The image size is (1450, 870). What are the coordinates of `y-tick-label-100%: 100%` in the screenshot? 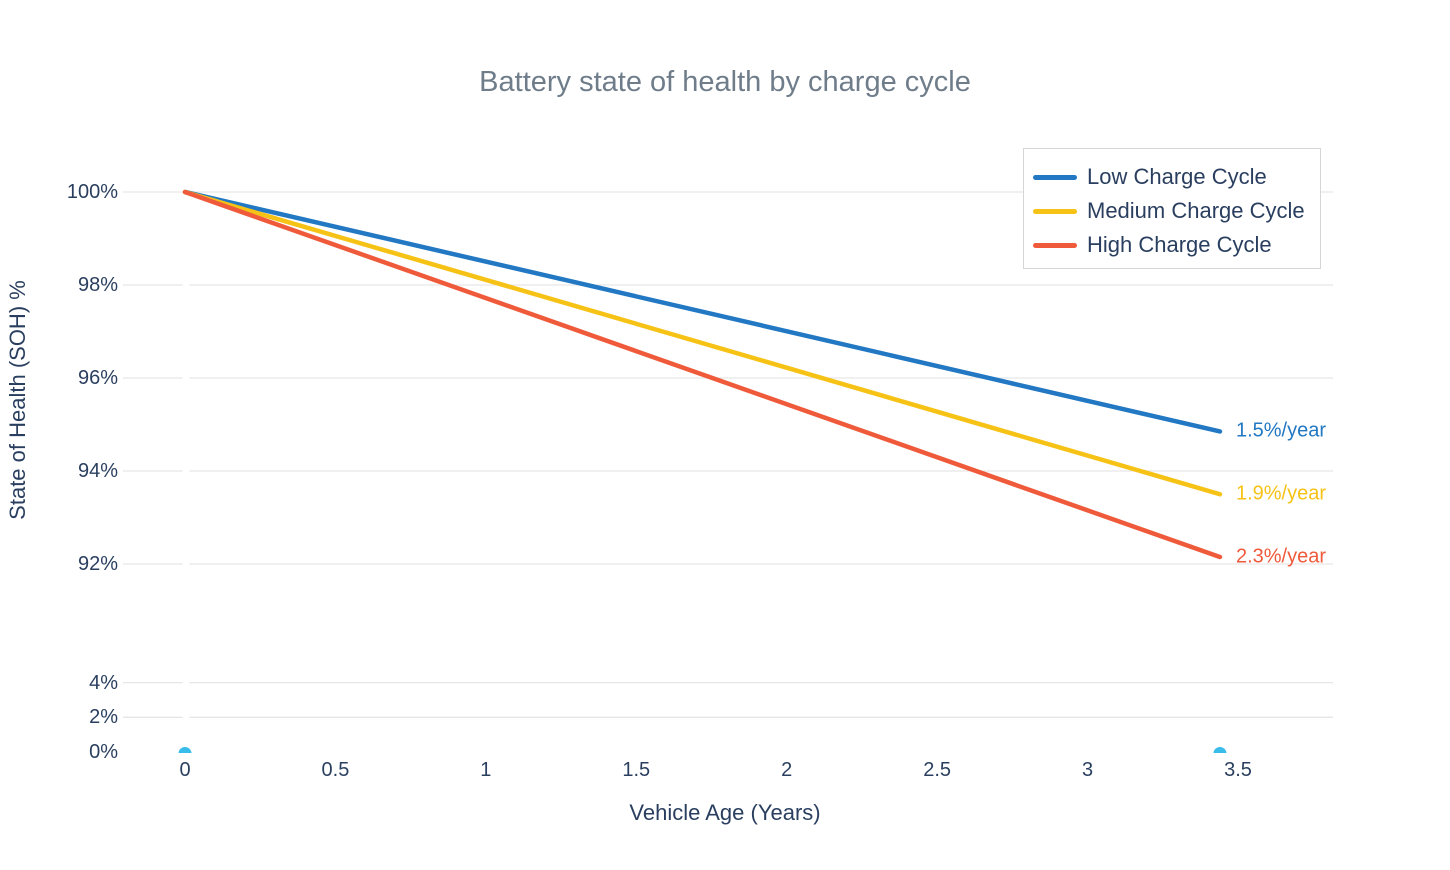 It's located at (92, 192).